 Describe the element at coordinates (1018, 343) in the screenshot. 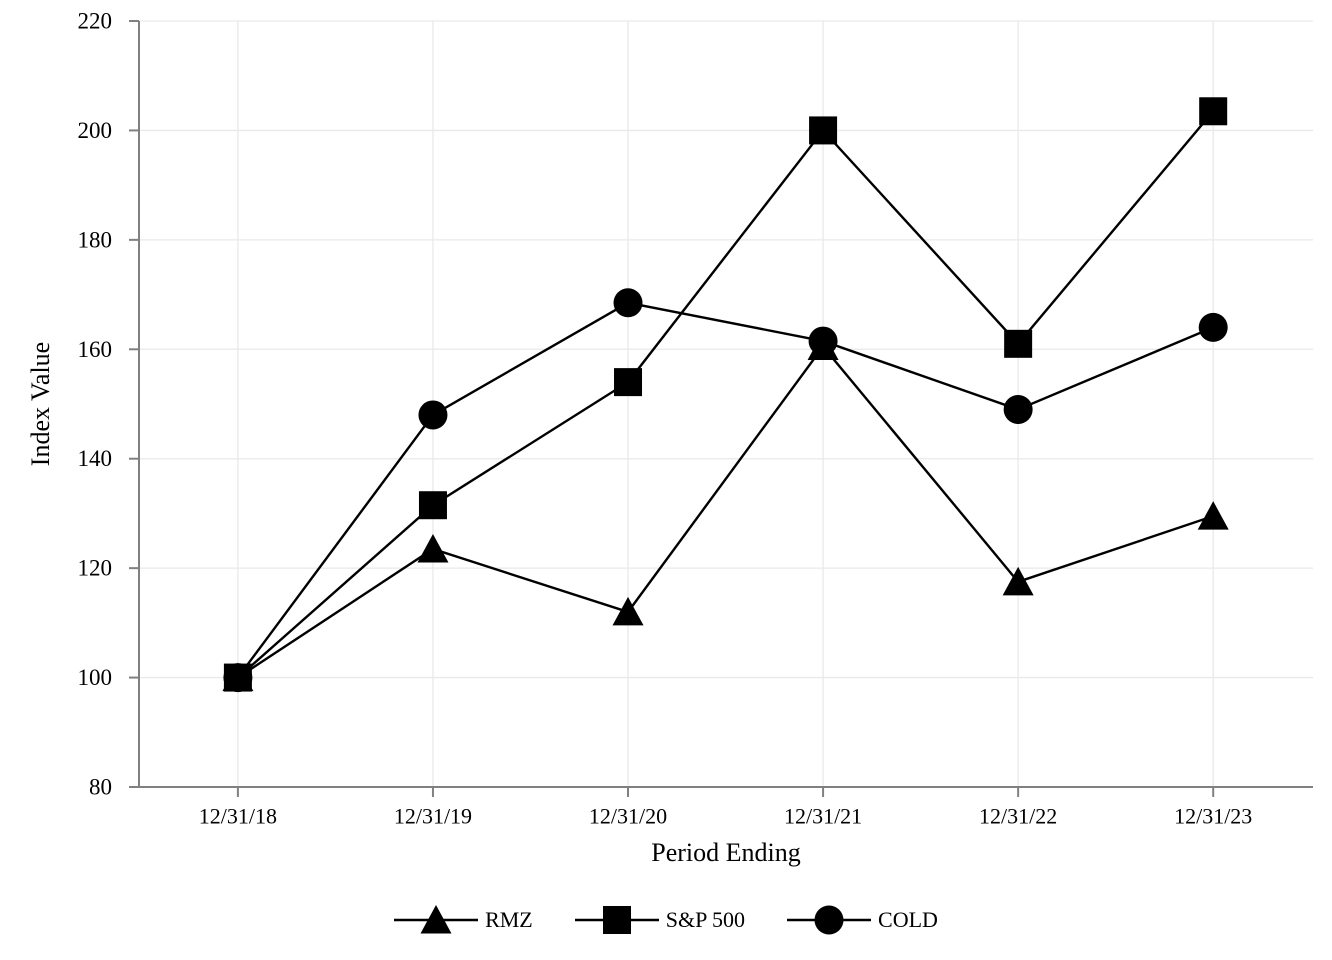

I see `marker-S&P 500-12/31/22` at that location.